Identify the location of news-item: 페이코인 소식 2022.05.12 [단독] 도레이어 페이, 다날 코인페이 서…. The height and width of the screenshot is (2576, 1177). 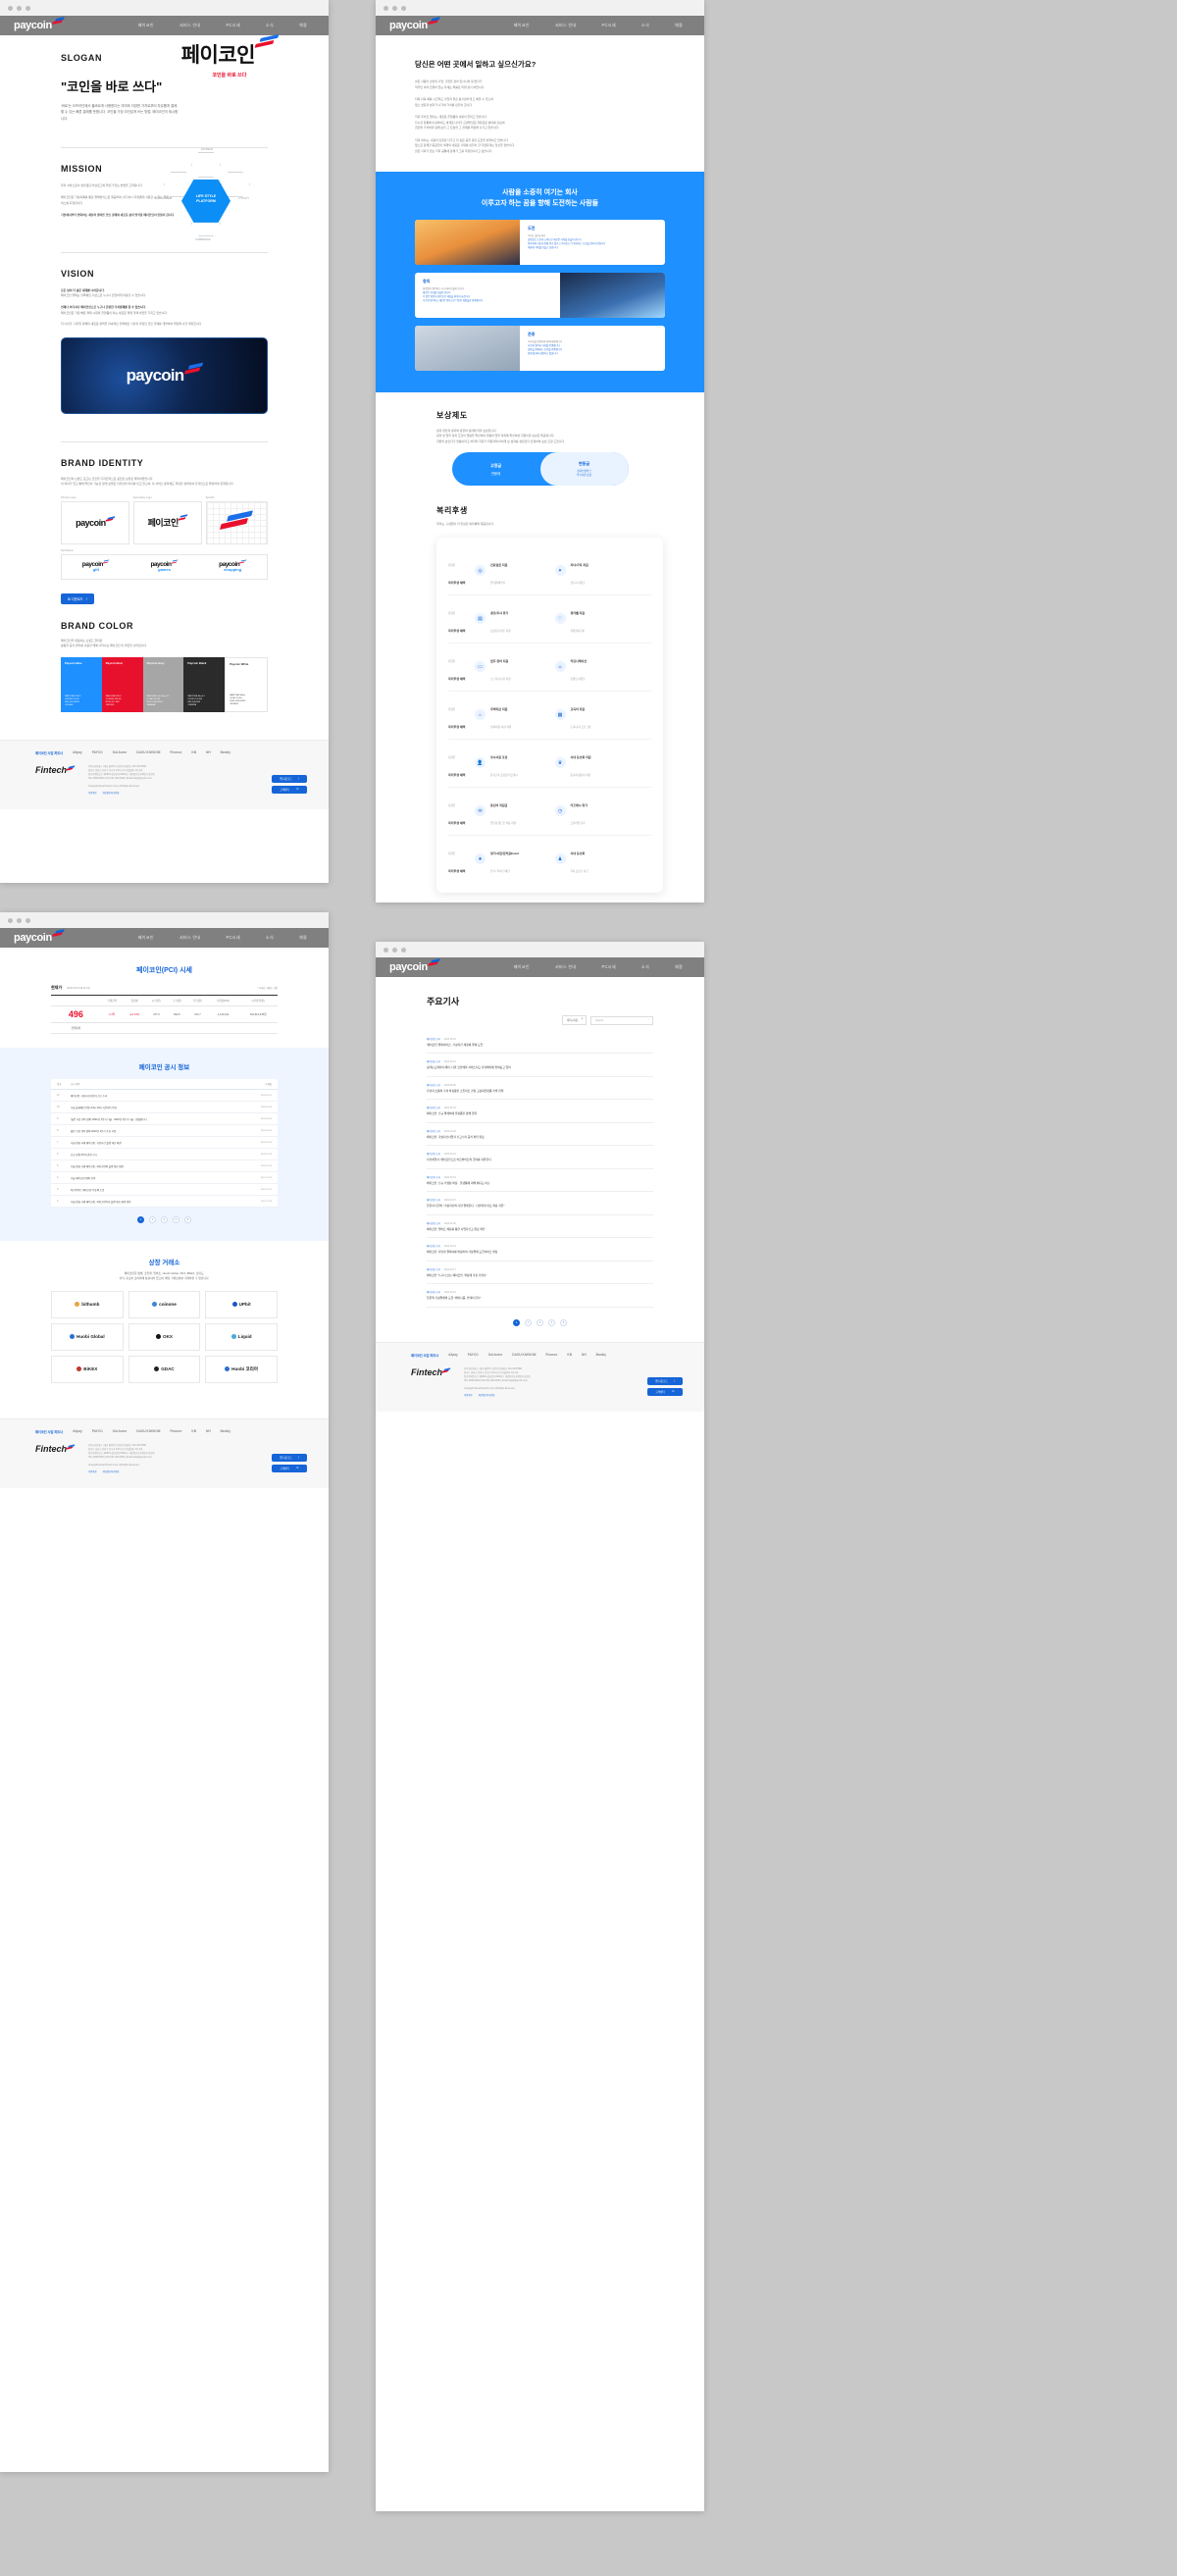
(540, 1065).